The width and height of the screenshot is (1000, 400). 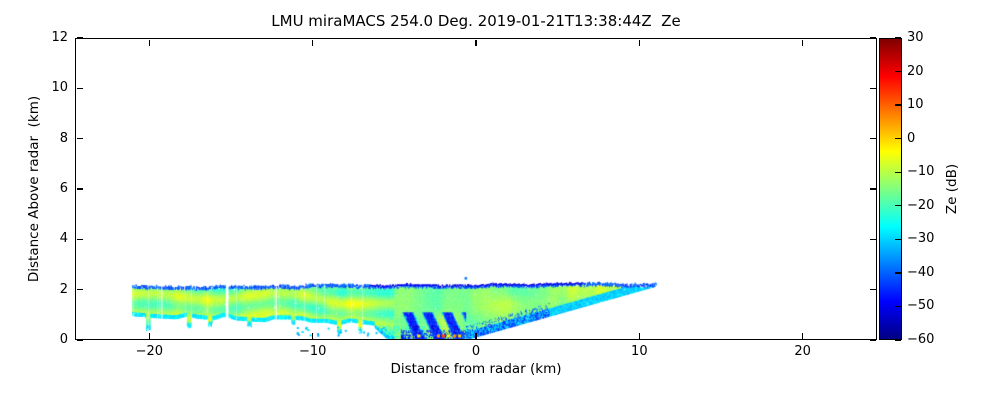 I want to click on y-tick-label: 0, so click(x=63, y=339).